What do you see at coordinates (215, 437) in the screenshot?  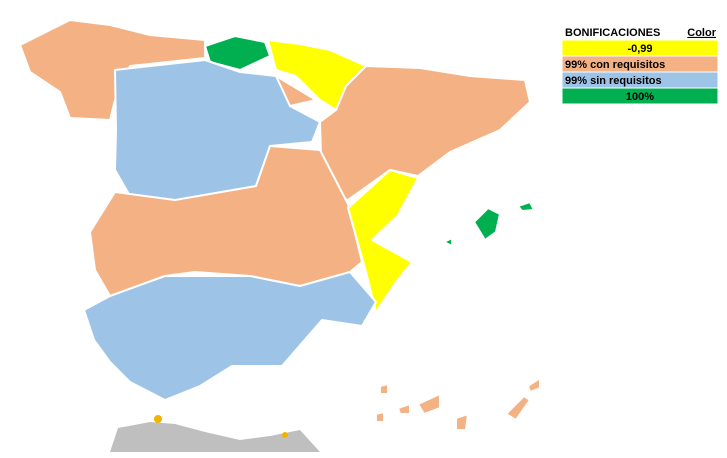 I see `africa-coast` at bounding box center [215, 437].